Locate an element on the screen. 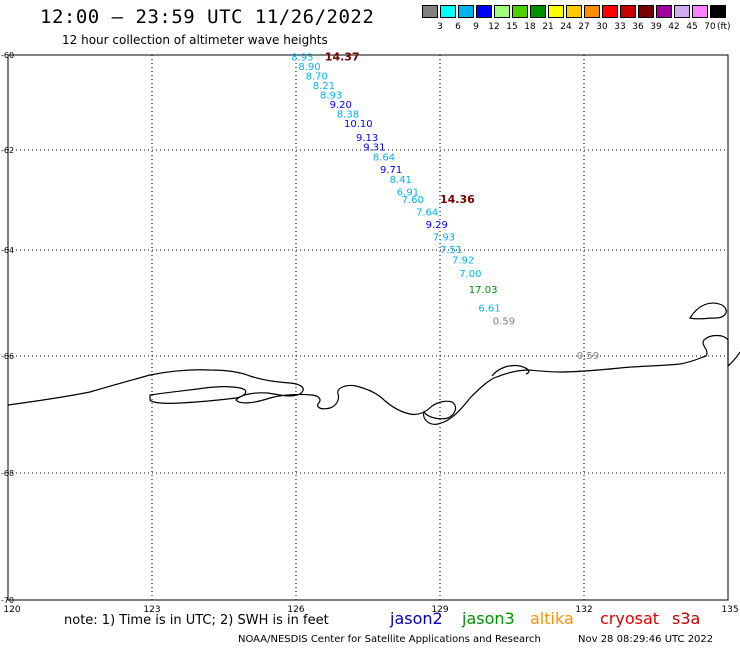  lat-tick-label: -68 is located at coordinates (7, 473).